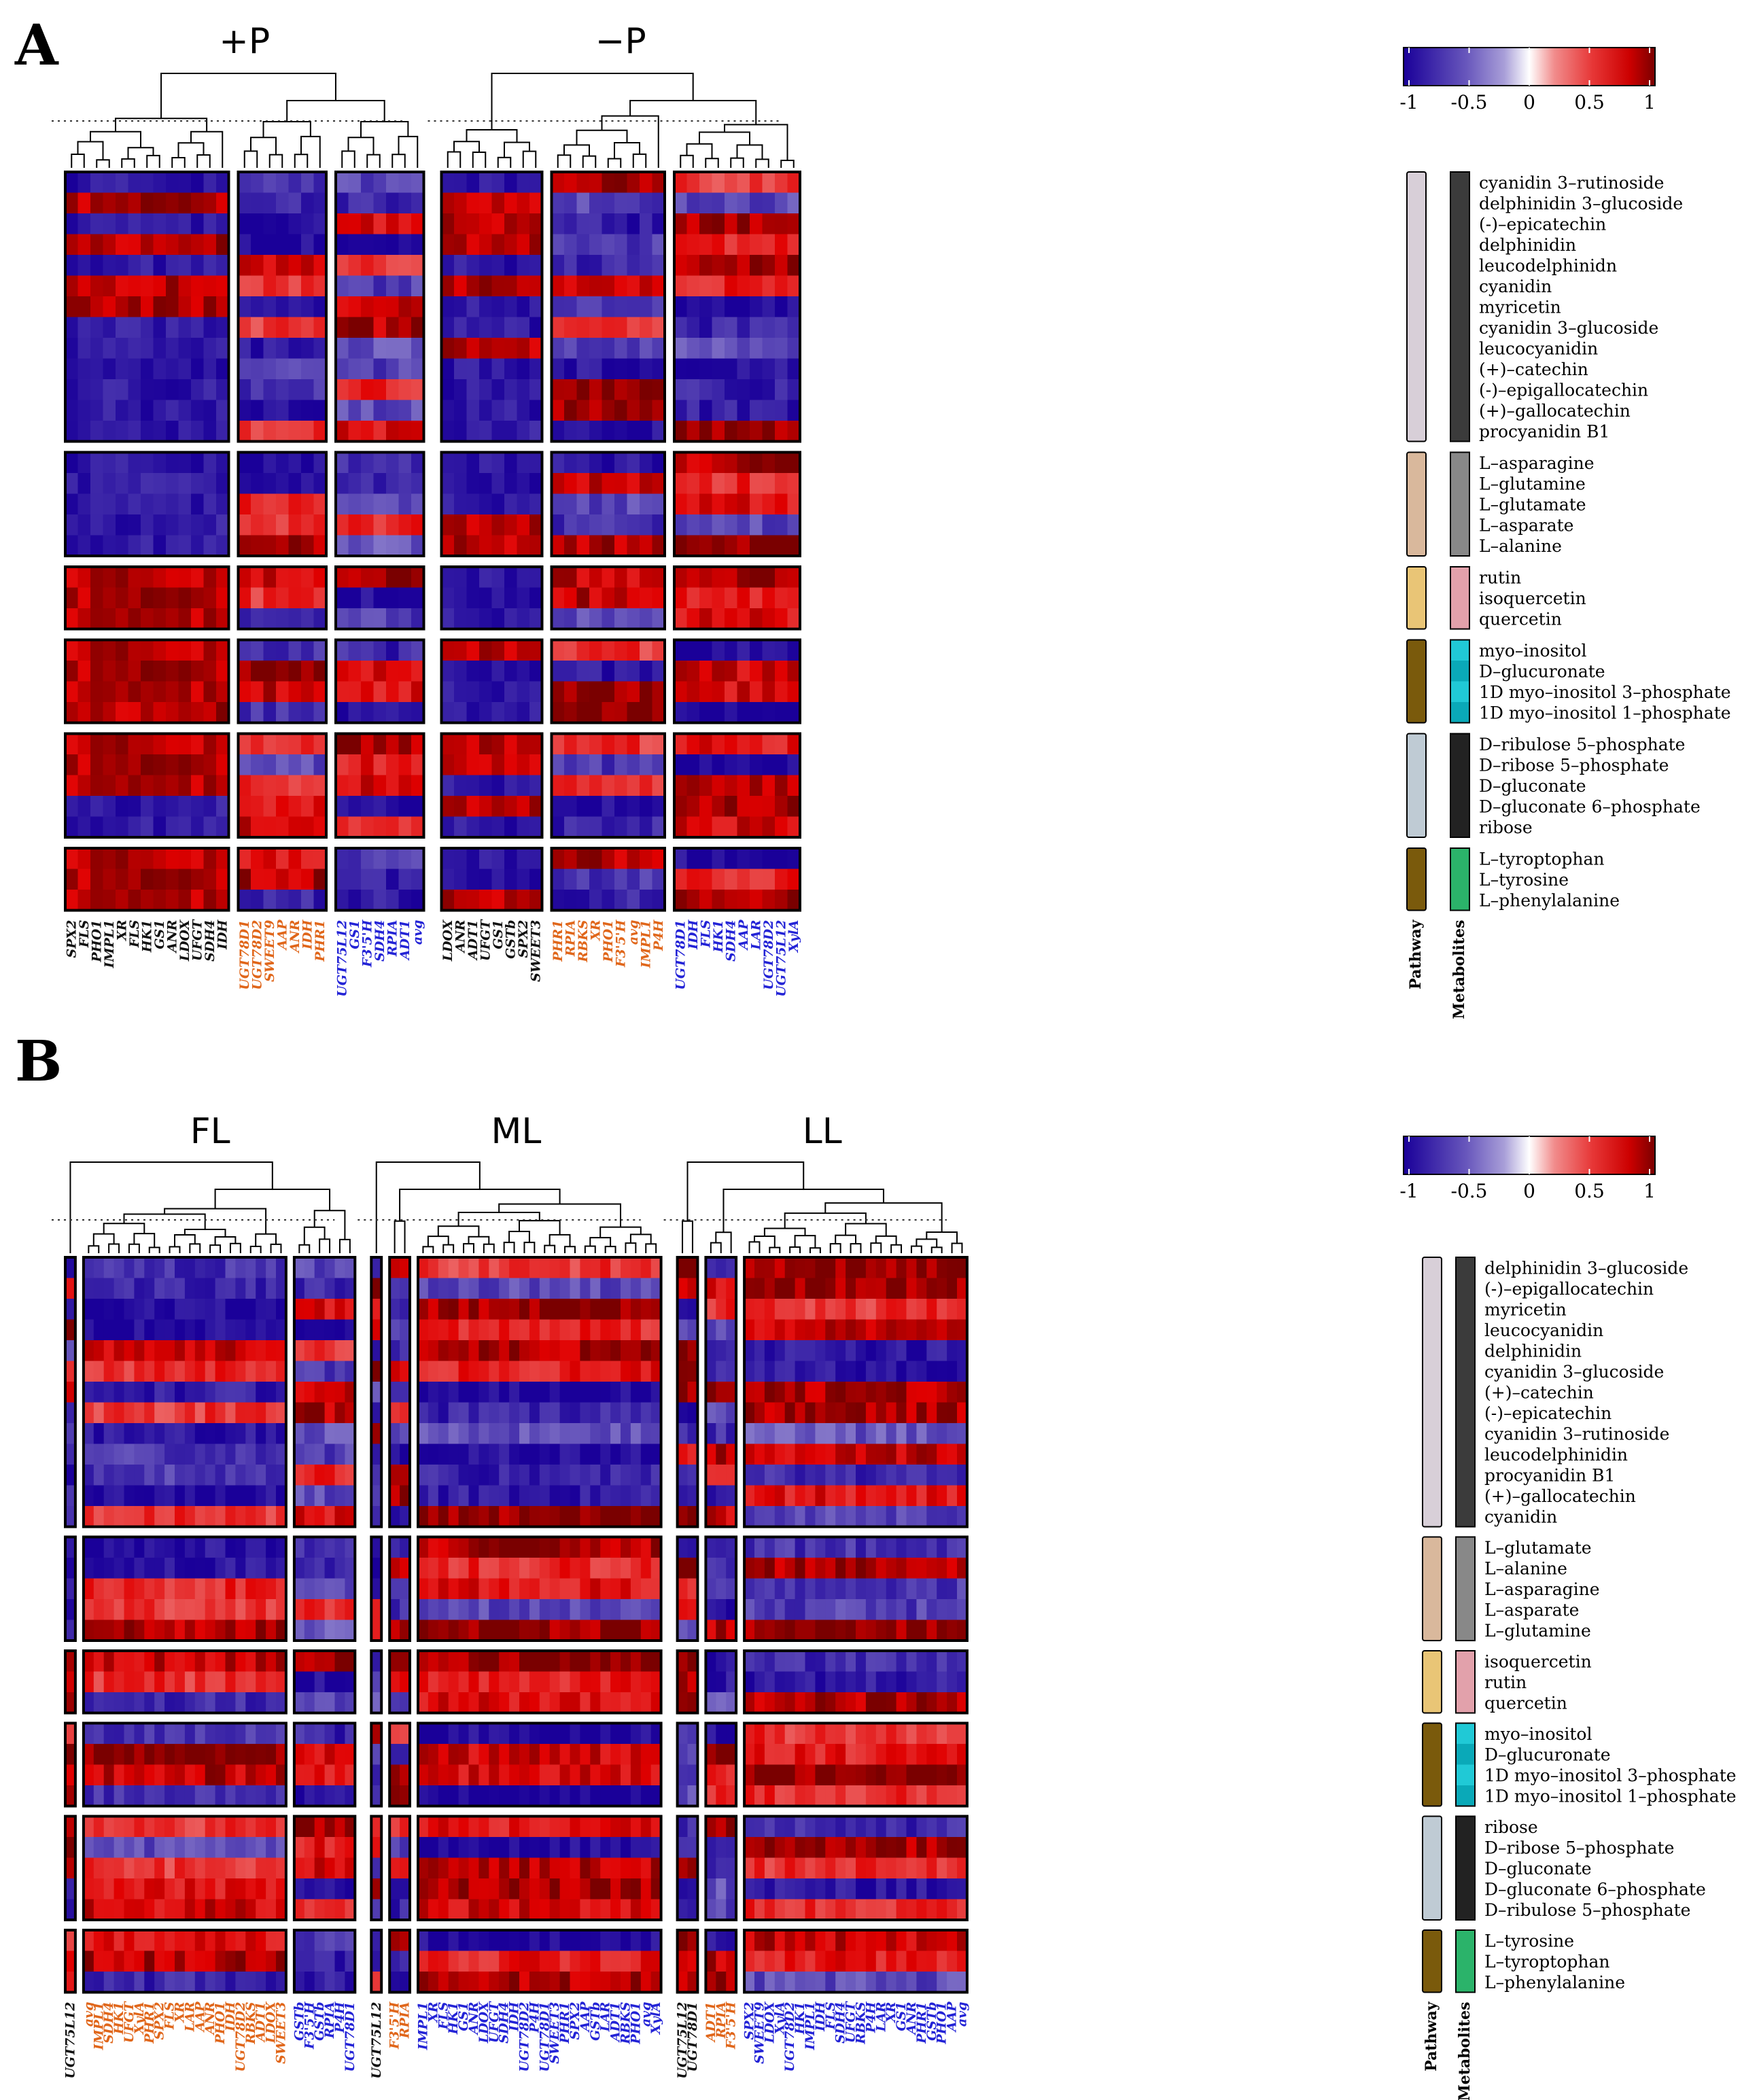 Image resolution: width=1759 pixels, height=2100 pixels. Describe the element at coordinates (1459, 203) in the screenshot. I see `metabolite-color-cell` at that location.